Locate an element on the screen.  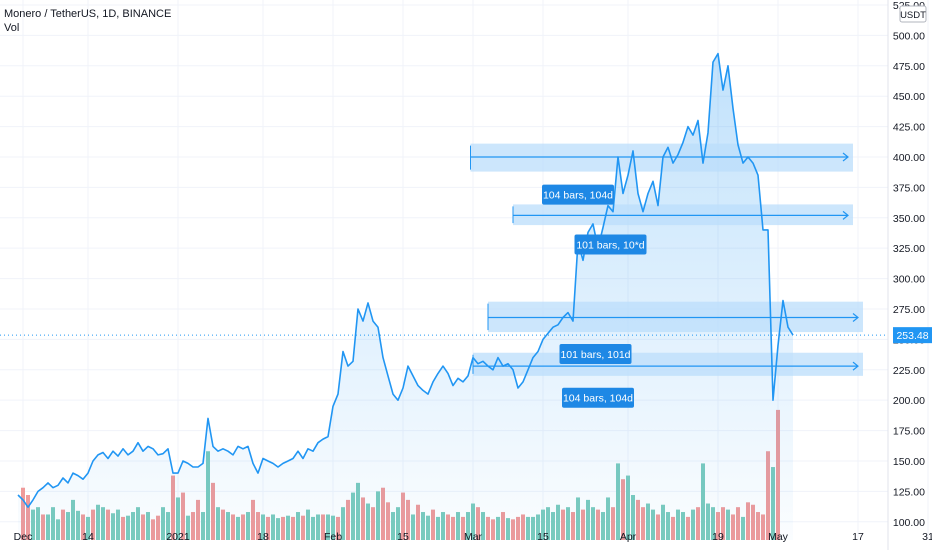
price-tick-label: 150.00 is located at coordinates (909, 462).